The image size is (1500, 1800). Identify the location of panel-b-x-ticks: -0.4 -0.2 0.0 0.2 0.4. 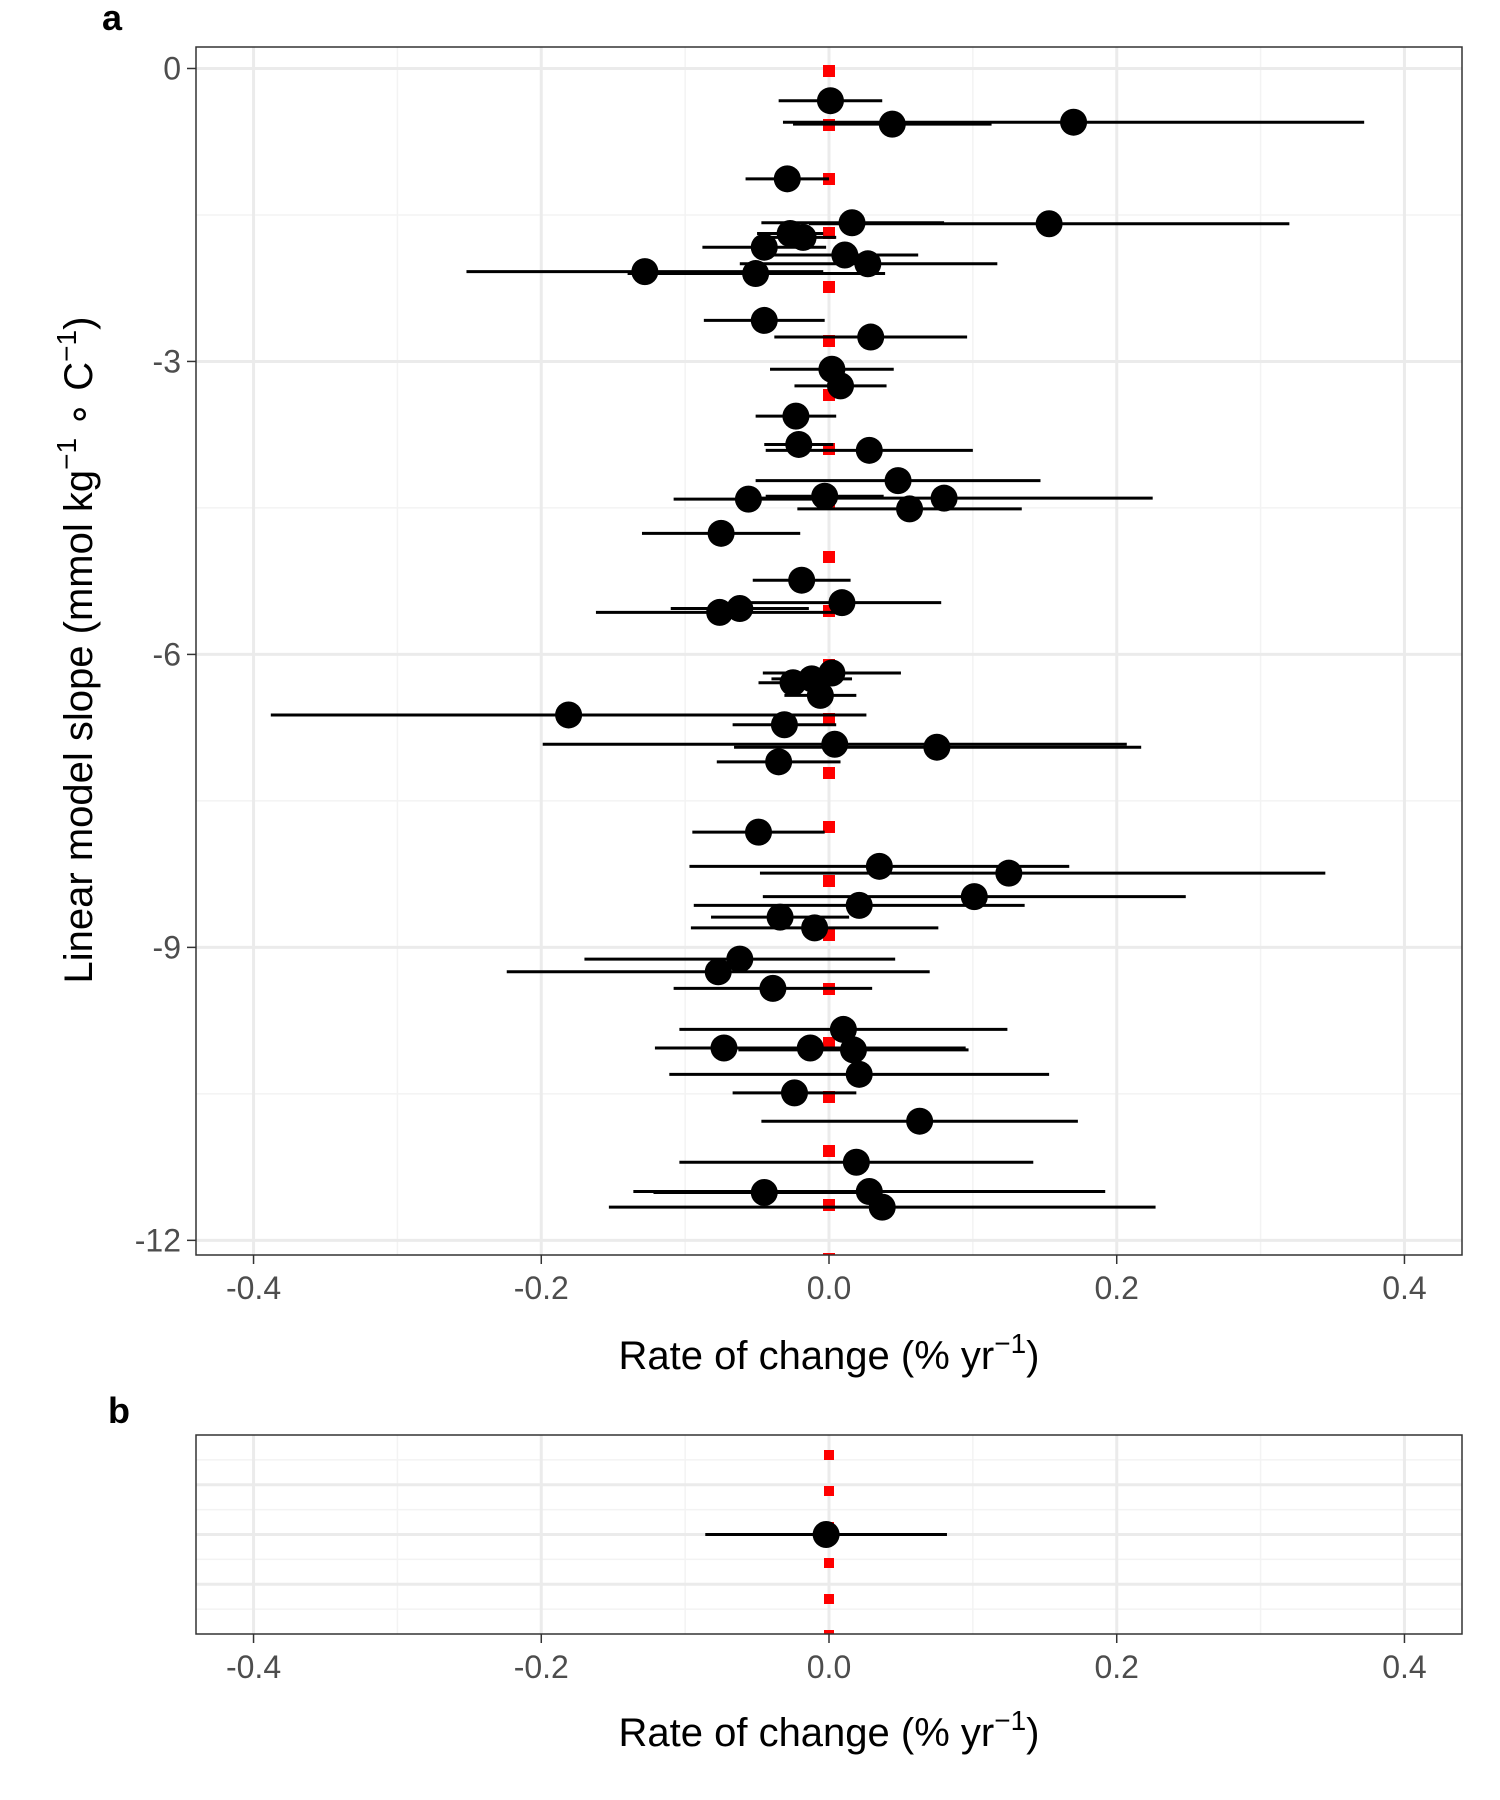
(826, 1659).